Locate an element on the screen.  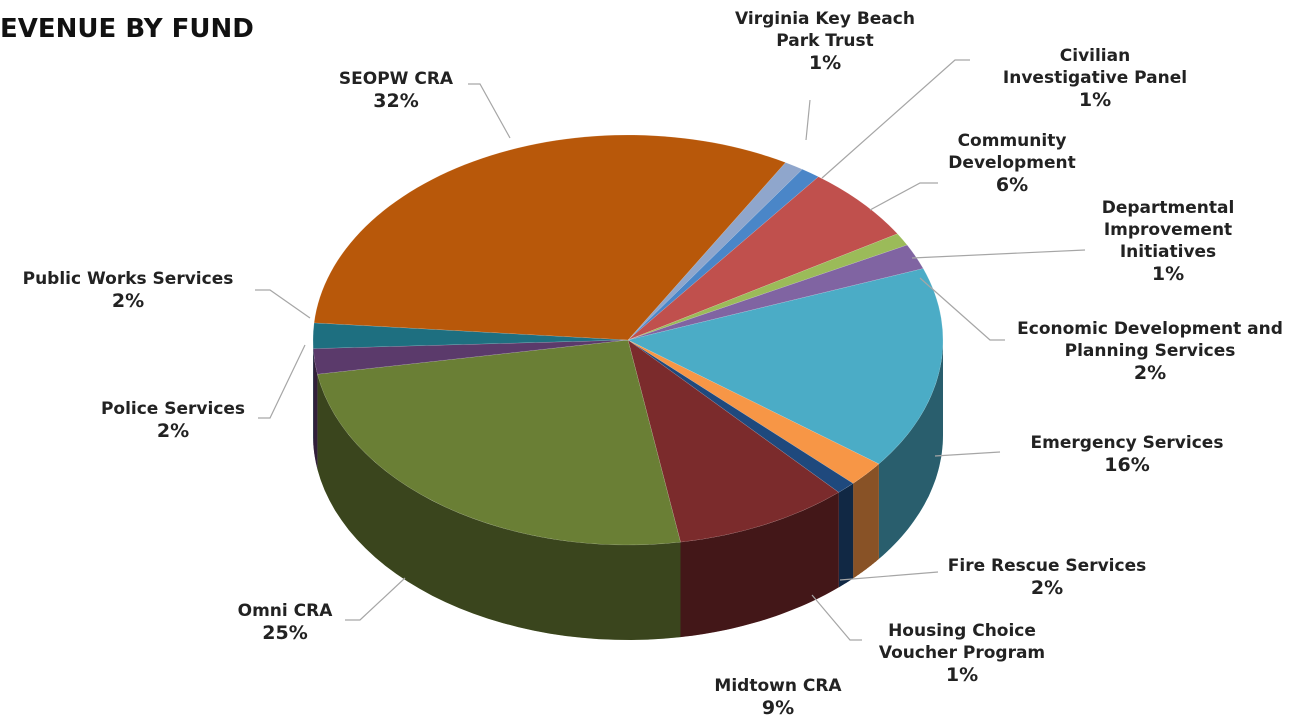
data-label: Public Works Services 2% is located at coordinates (131, 290).